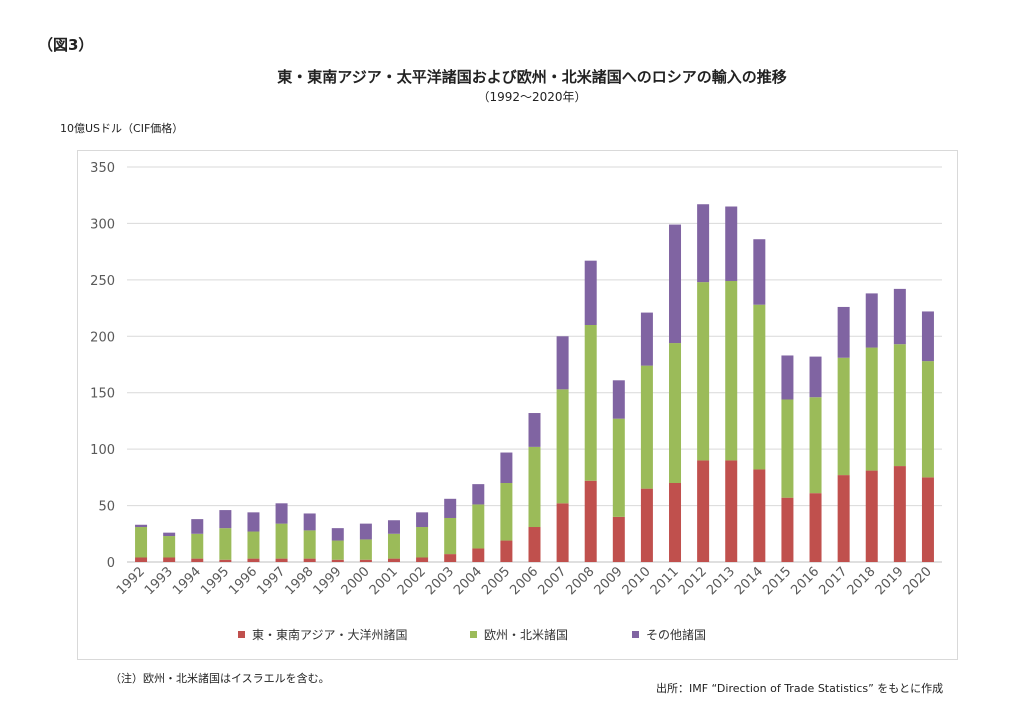  Describe the element at coordinates (676, 634) in the screenshot. I see `legend-label: その他諸国` at that location.